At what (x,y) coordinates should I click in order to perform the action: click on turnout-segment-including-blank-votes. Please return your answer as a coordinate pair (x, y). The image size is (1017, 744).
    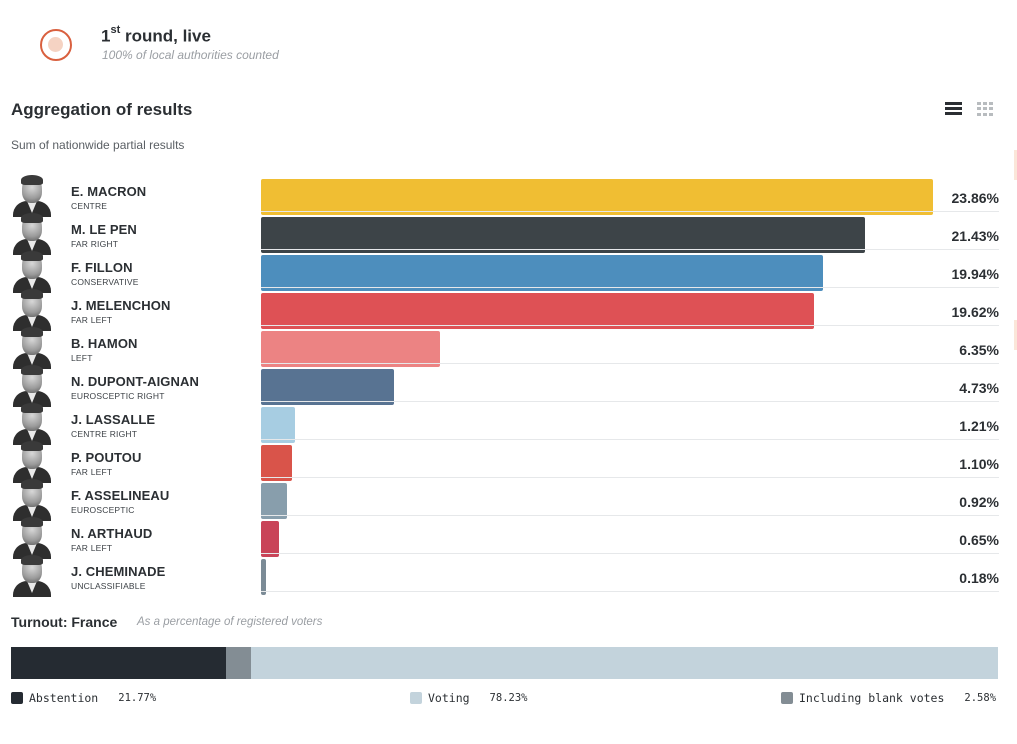
    Looking at the image, I should click on (238, 663).